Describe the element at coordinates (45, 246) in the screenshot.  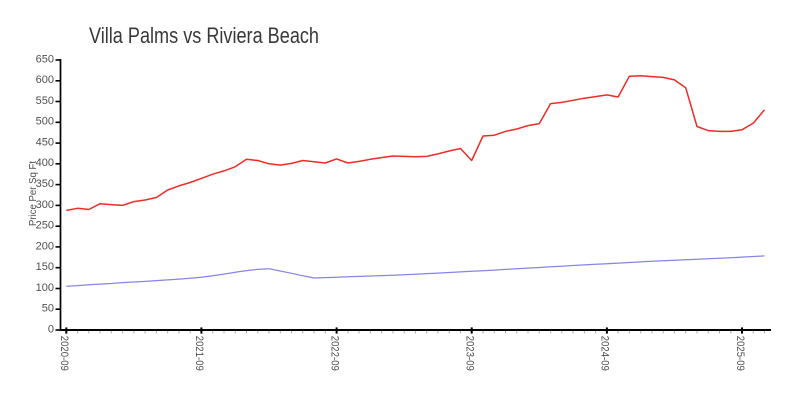
I see `svg-text: 200` at that location.